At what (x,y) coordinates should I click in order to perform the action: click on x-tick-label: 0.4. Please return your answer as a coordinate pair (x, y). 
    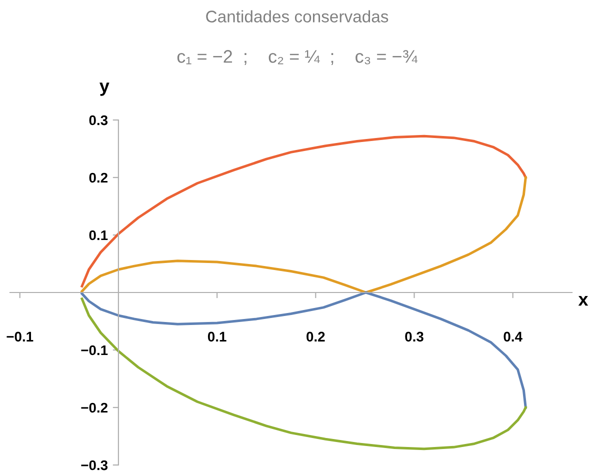
    Looking at the image, I should click on (513, 337).